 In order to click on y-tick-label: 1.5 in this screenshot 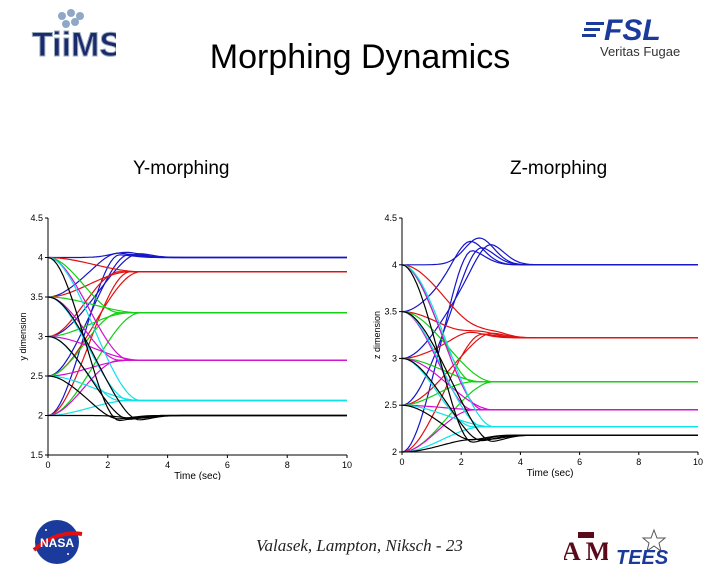, I will do `click(36, 455)`.